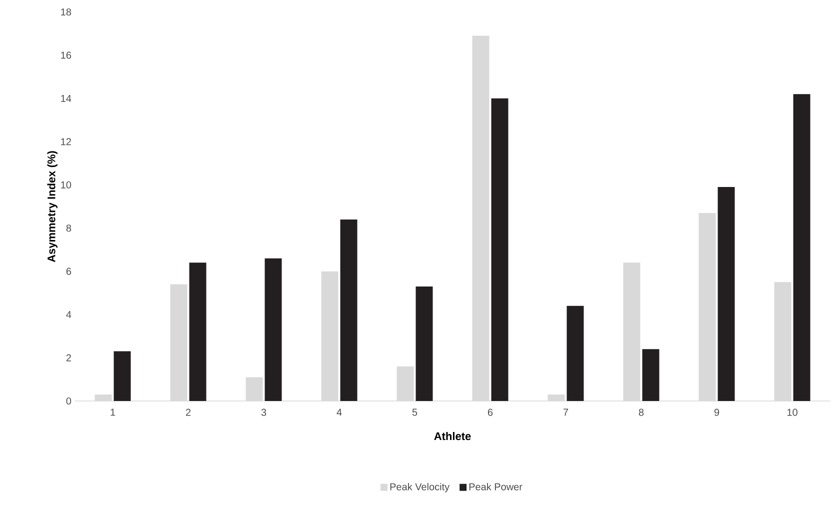 The image size is (834, 513). Describe the element at coordinates (641, 412) in the screenshot. I see `x-tick-label: 8` at that location.